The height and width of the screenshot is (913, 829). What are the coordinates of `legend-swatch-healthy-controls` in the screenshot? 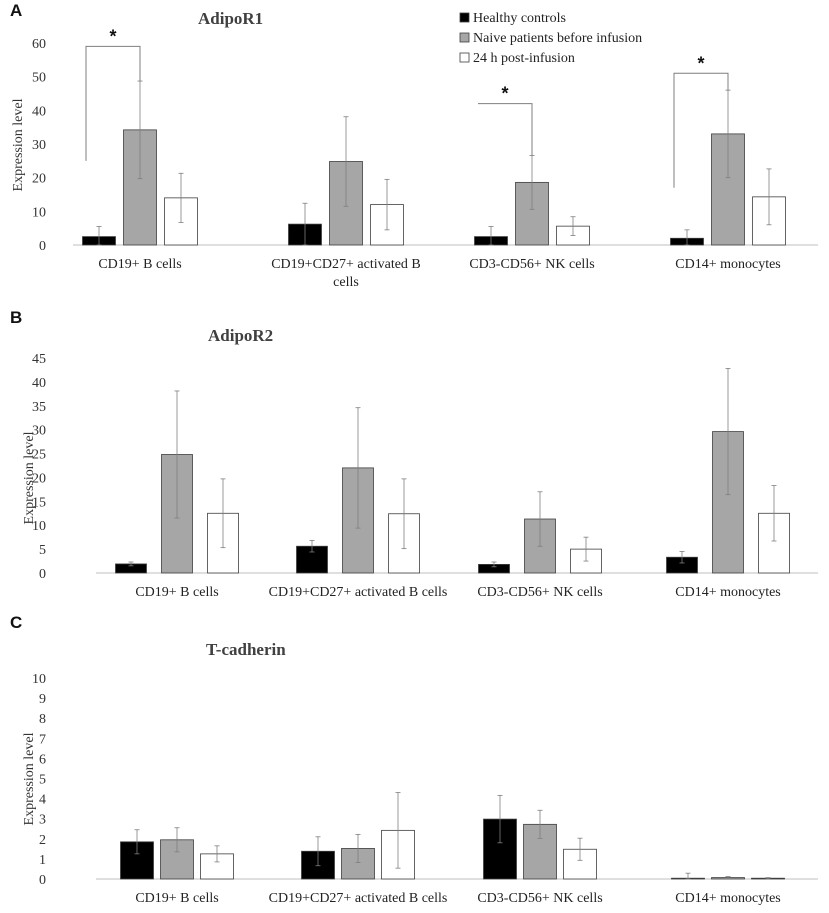 It's located at (464, 17).